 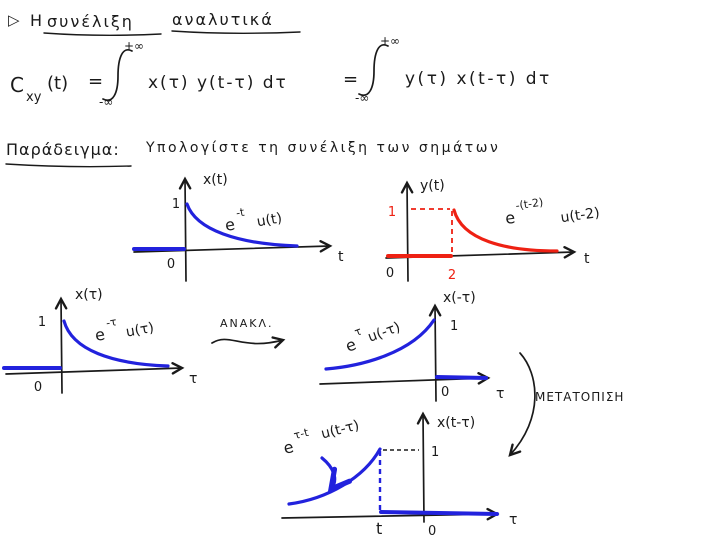 I want to click on plot-xshift-zero-segment, so click(x=439, y=513).